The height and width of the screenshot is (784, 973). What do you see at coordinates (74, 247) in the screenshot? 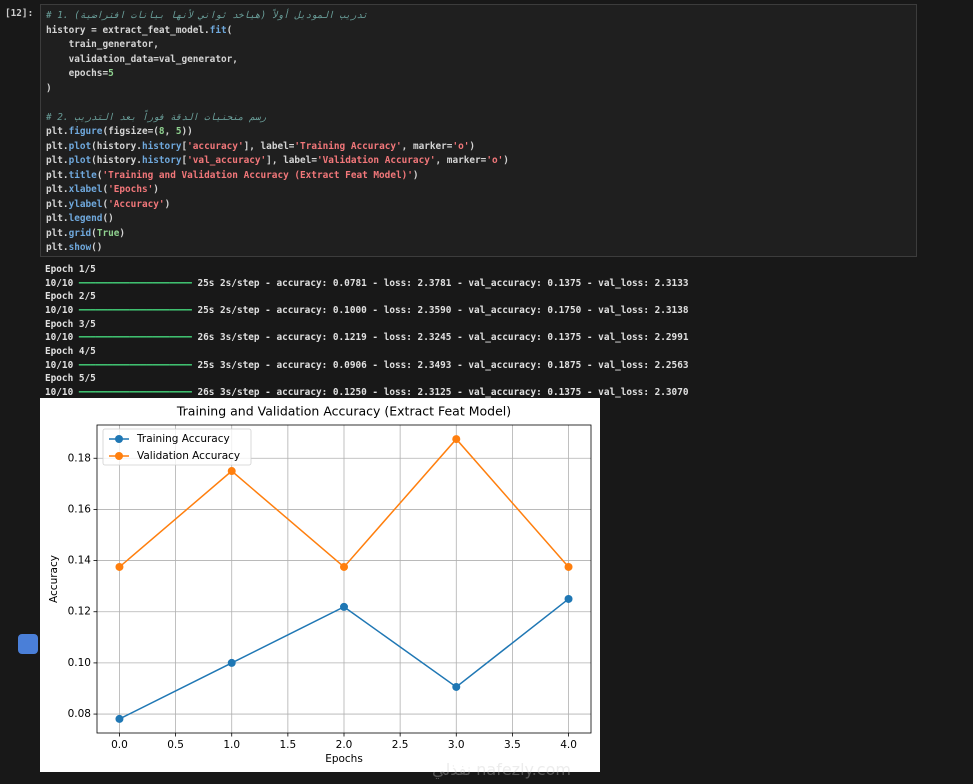
I see `code-line: plt.show()` at bounding box center [74, 247].